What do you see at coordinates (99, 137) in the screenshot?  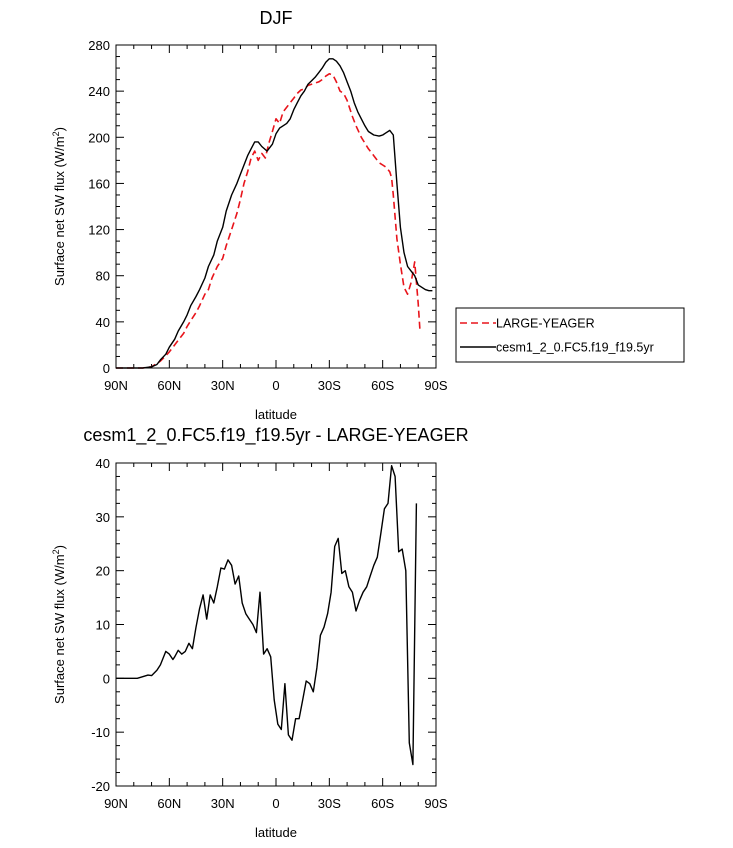 I see `y-tick-label: 200` at bounding box center [99, 137].